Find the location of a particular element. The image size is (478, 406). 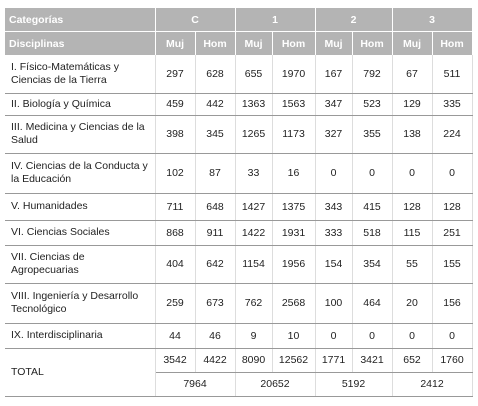

cell: 511 is located at coordinates (452, 74).